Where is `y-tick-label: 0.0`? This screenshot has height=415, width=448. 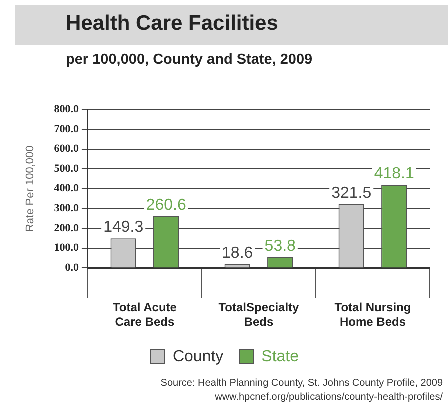
y-tick-label: 0.0 is located at coordinates (72, 268).